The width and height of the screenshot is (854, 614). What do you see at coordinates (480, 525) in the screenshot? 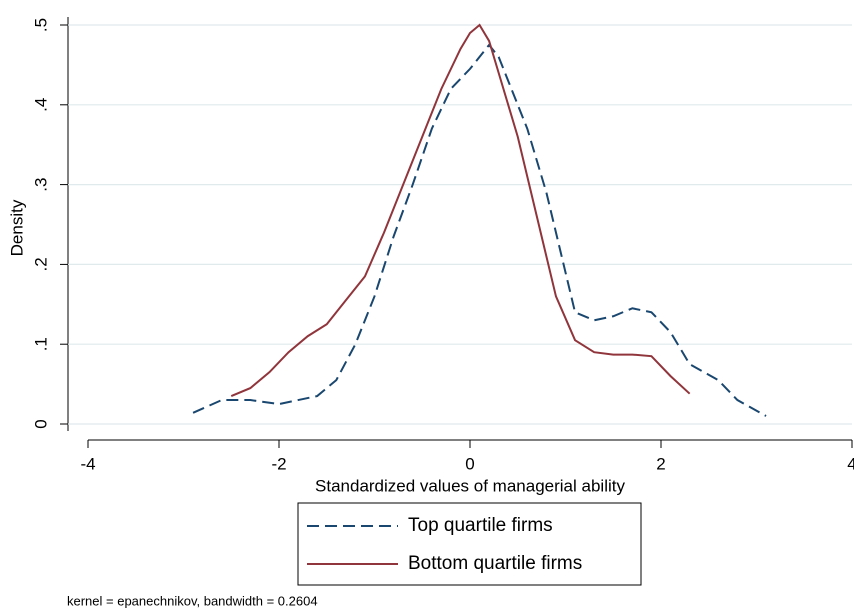
I see `legend-label: Top quartile firms` at bounding box center [480, 525].